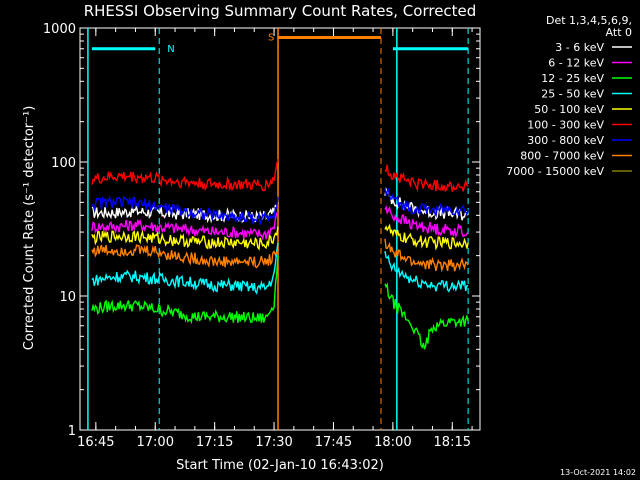 Image resolution: width=640 pixels, height=480 pixels. I want to click on legend-entry-label: 12 - 25 keV, so click(572, 78).